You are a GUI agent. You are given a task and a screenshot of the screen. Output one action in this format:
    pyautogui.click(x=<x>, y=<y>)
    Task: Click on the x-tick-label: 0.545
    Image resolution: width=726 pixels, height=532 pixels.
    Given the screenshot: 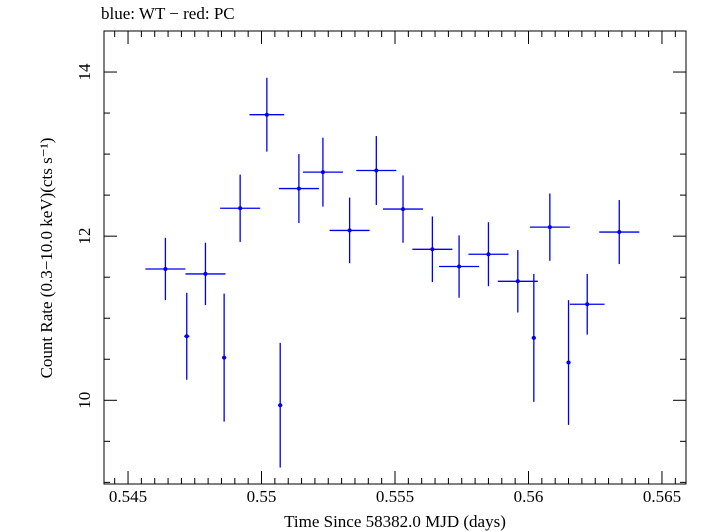 What is the action you would take?
    pyautogui.click(x=128, y=496)
    